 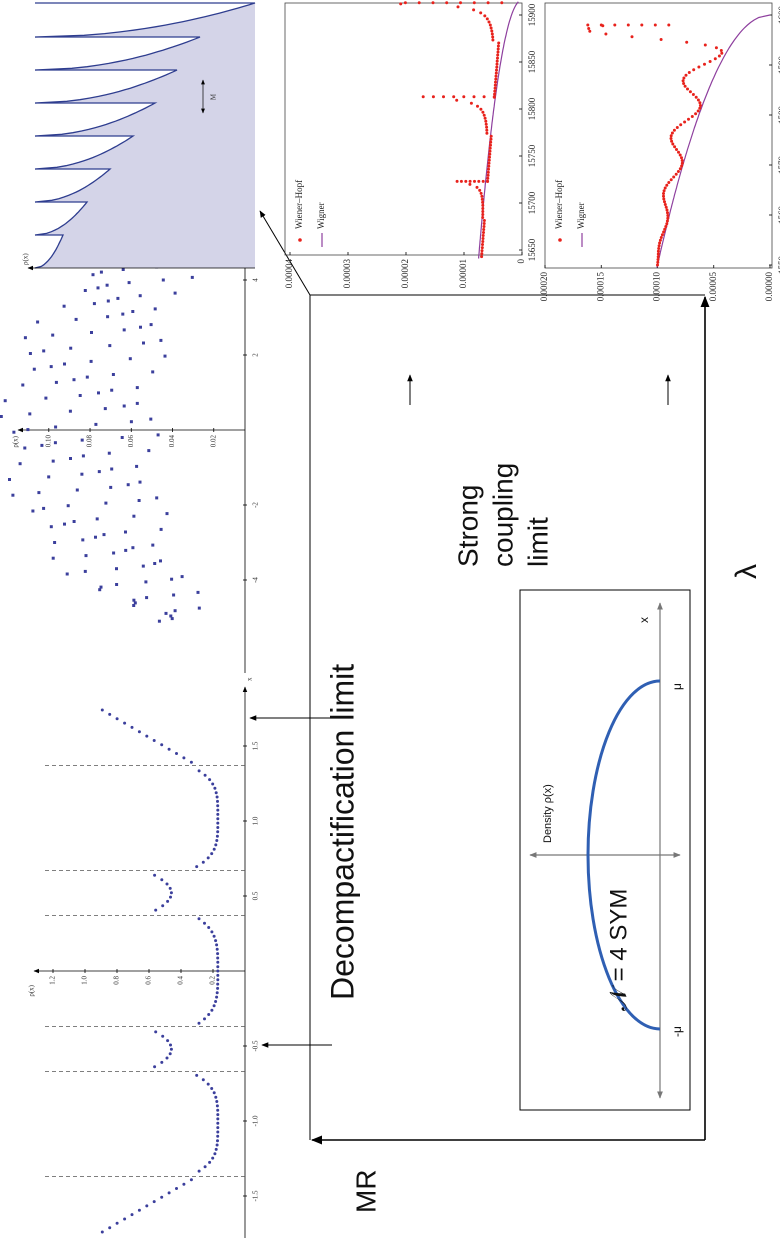 What do you see at coordinates (778, 165) in the screenshot?
I see `x-tick-label: 1570` at bounding box center [778, 165].